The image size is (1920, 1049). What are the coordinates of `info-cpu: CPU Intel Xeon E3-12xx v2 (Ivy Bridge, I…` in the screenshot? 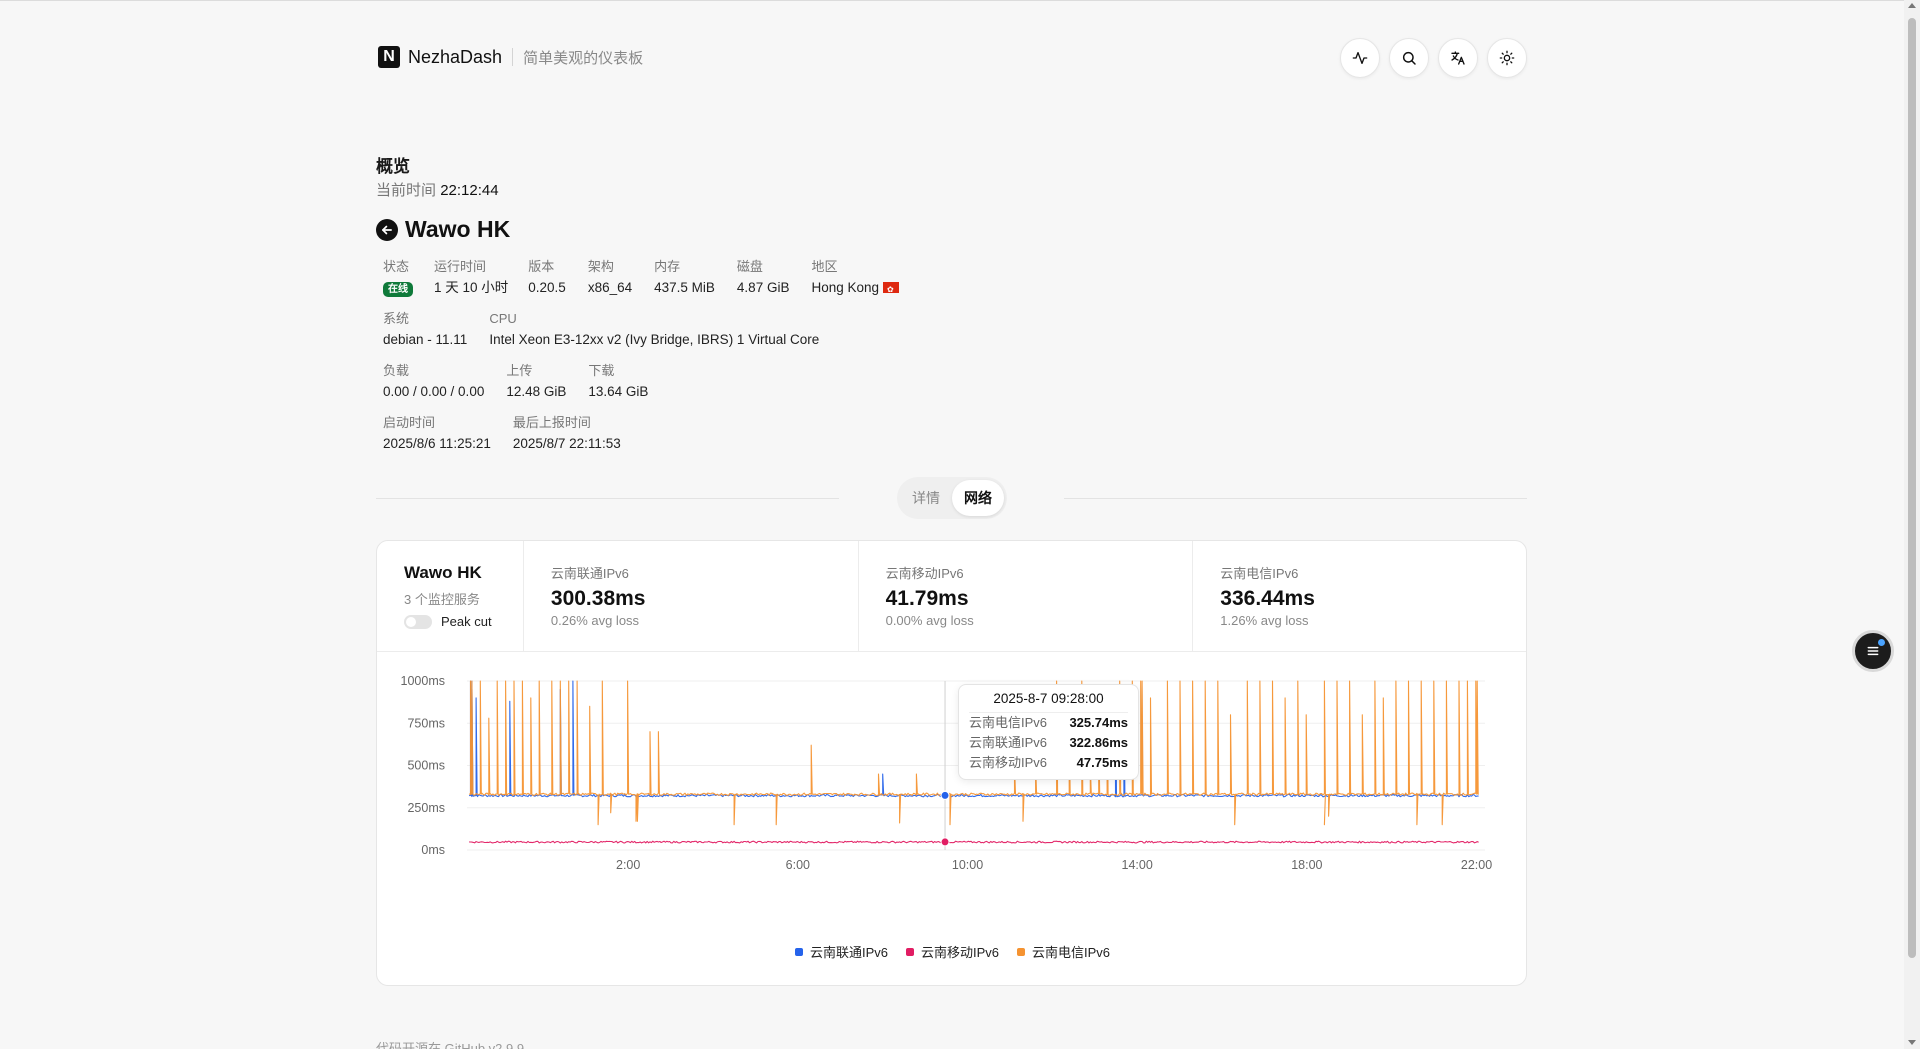 It's located at (654, 330).